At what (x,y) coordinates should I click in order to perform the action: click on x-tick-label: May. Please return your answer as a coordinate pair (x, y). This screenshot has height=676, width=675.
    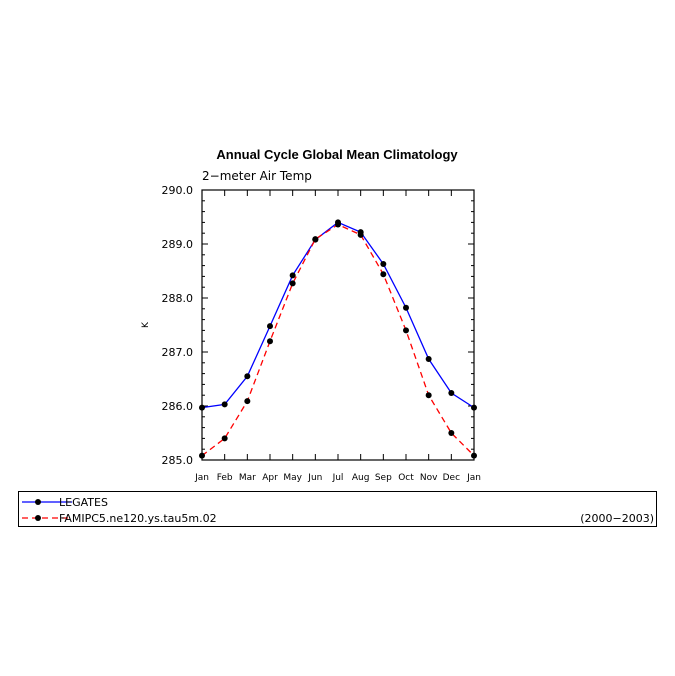
    Looking at the image, I should click on (292, 478).